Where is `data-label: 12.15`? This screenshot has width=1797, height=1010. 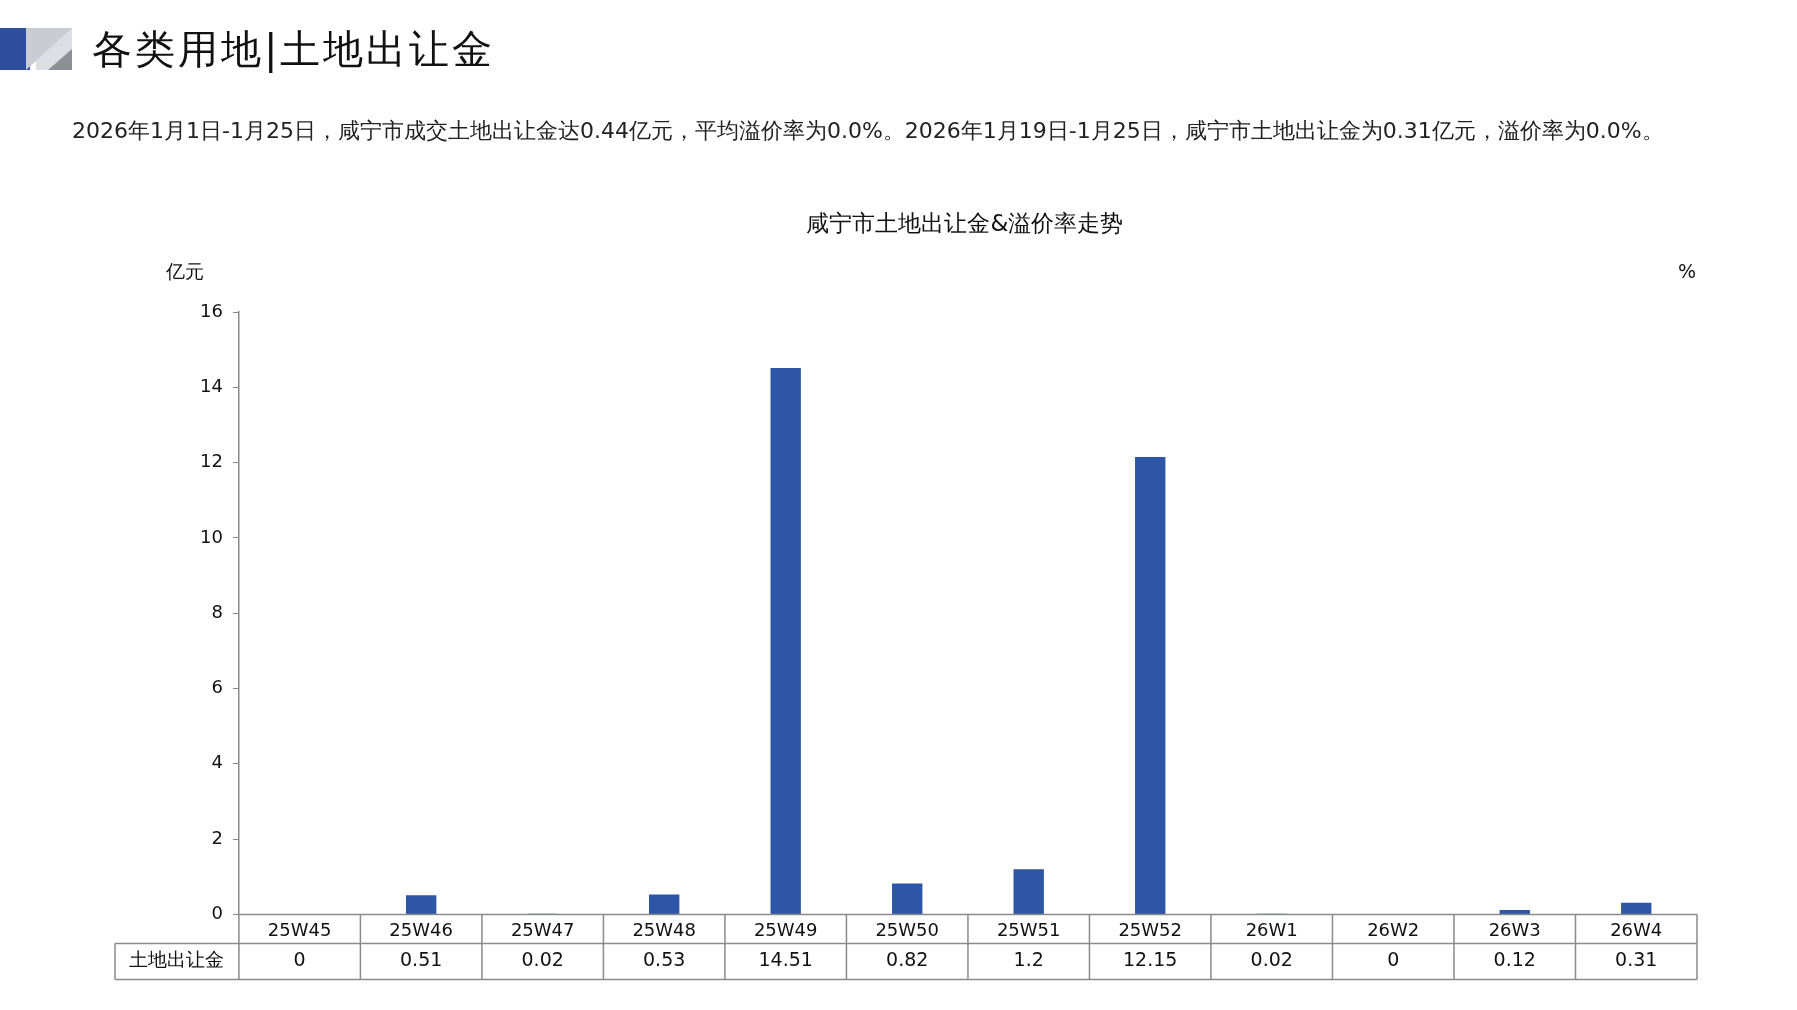 data-label: 12.15 is located at coordinates (1150, 959).